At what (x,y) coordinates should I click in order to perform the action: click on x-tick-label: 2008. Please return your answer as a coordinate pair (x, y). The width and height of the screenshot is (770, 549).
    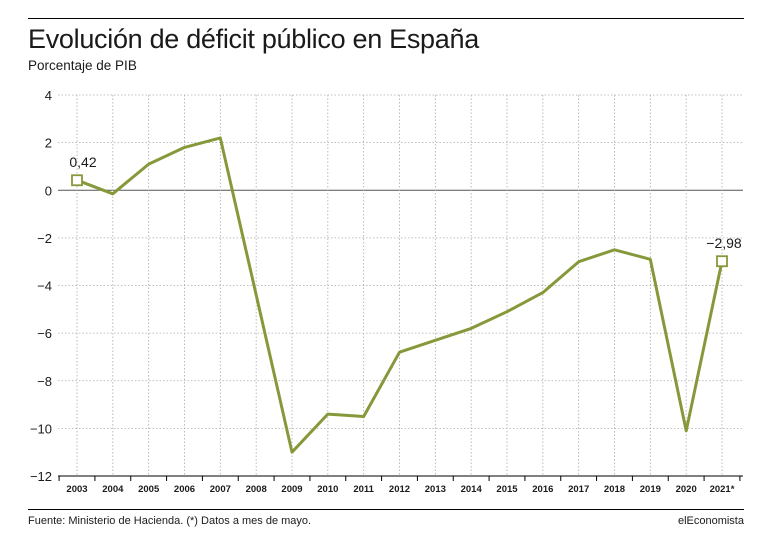
    Looking at the image, I should click on (256, 489).